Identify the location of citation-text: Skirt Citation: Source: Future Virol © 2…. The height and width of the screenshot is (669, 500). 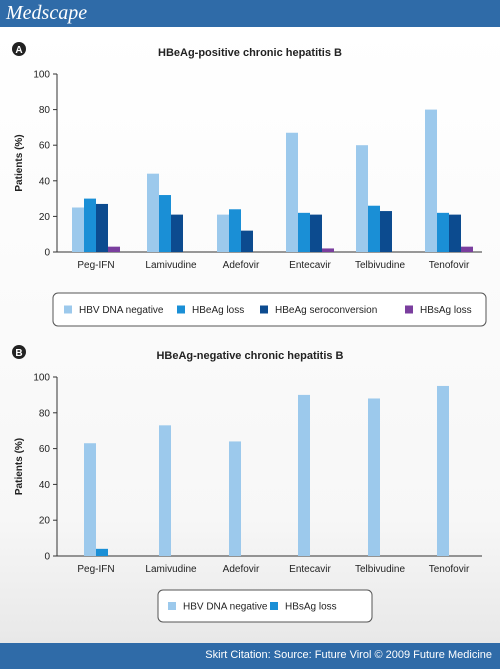
(348, 655).